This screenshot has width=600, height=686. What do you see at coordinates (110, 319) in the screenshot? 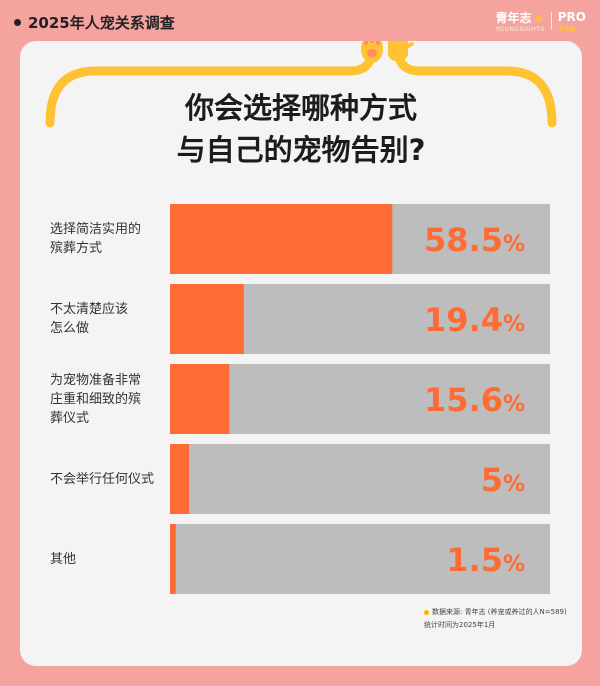
I see `category-label: 不太清楚应该 怎么做` at bounding box center [110, 319].